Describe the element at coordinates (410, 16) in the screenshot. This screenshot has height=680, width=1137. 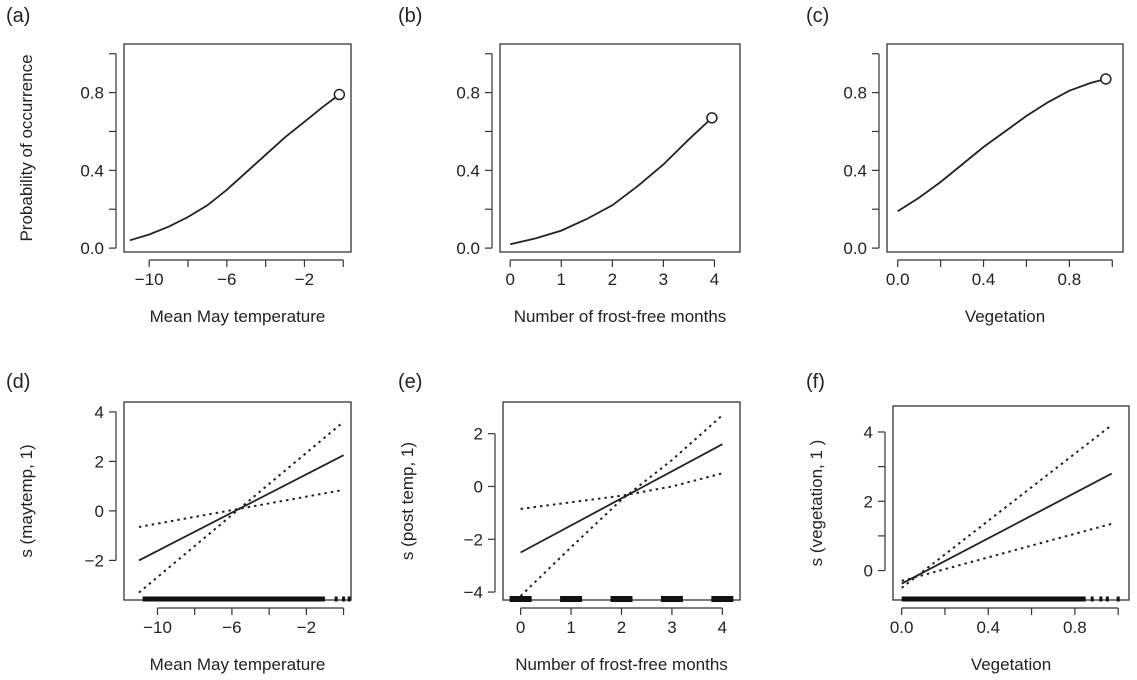
I see `panel-label: (b)` at that location.